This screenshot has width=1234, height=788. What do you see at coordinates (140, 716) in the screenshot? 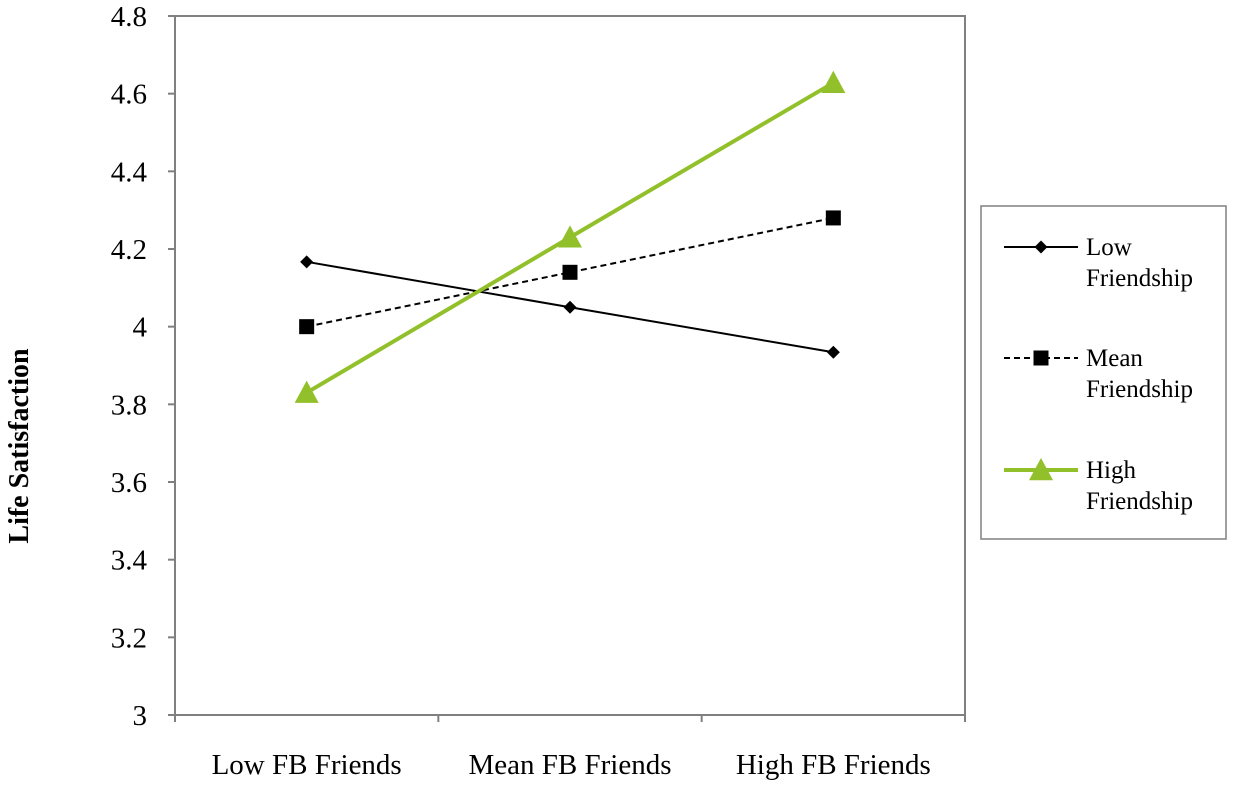
I see `y-tick-label: 3` at bounding box center [140, 716].